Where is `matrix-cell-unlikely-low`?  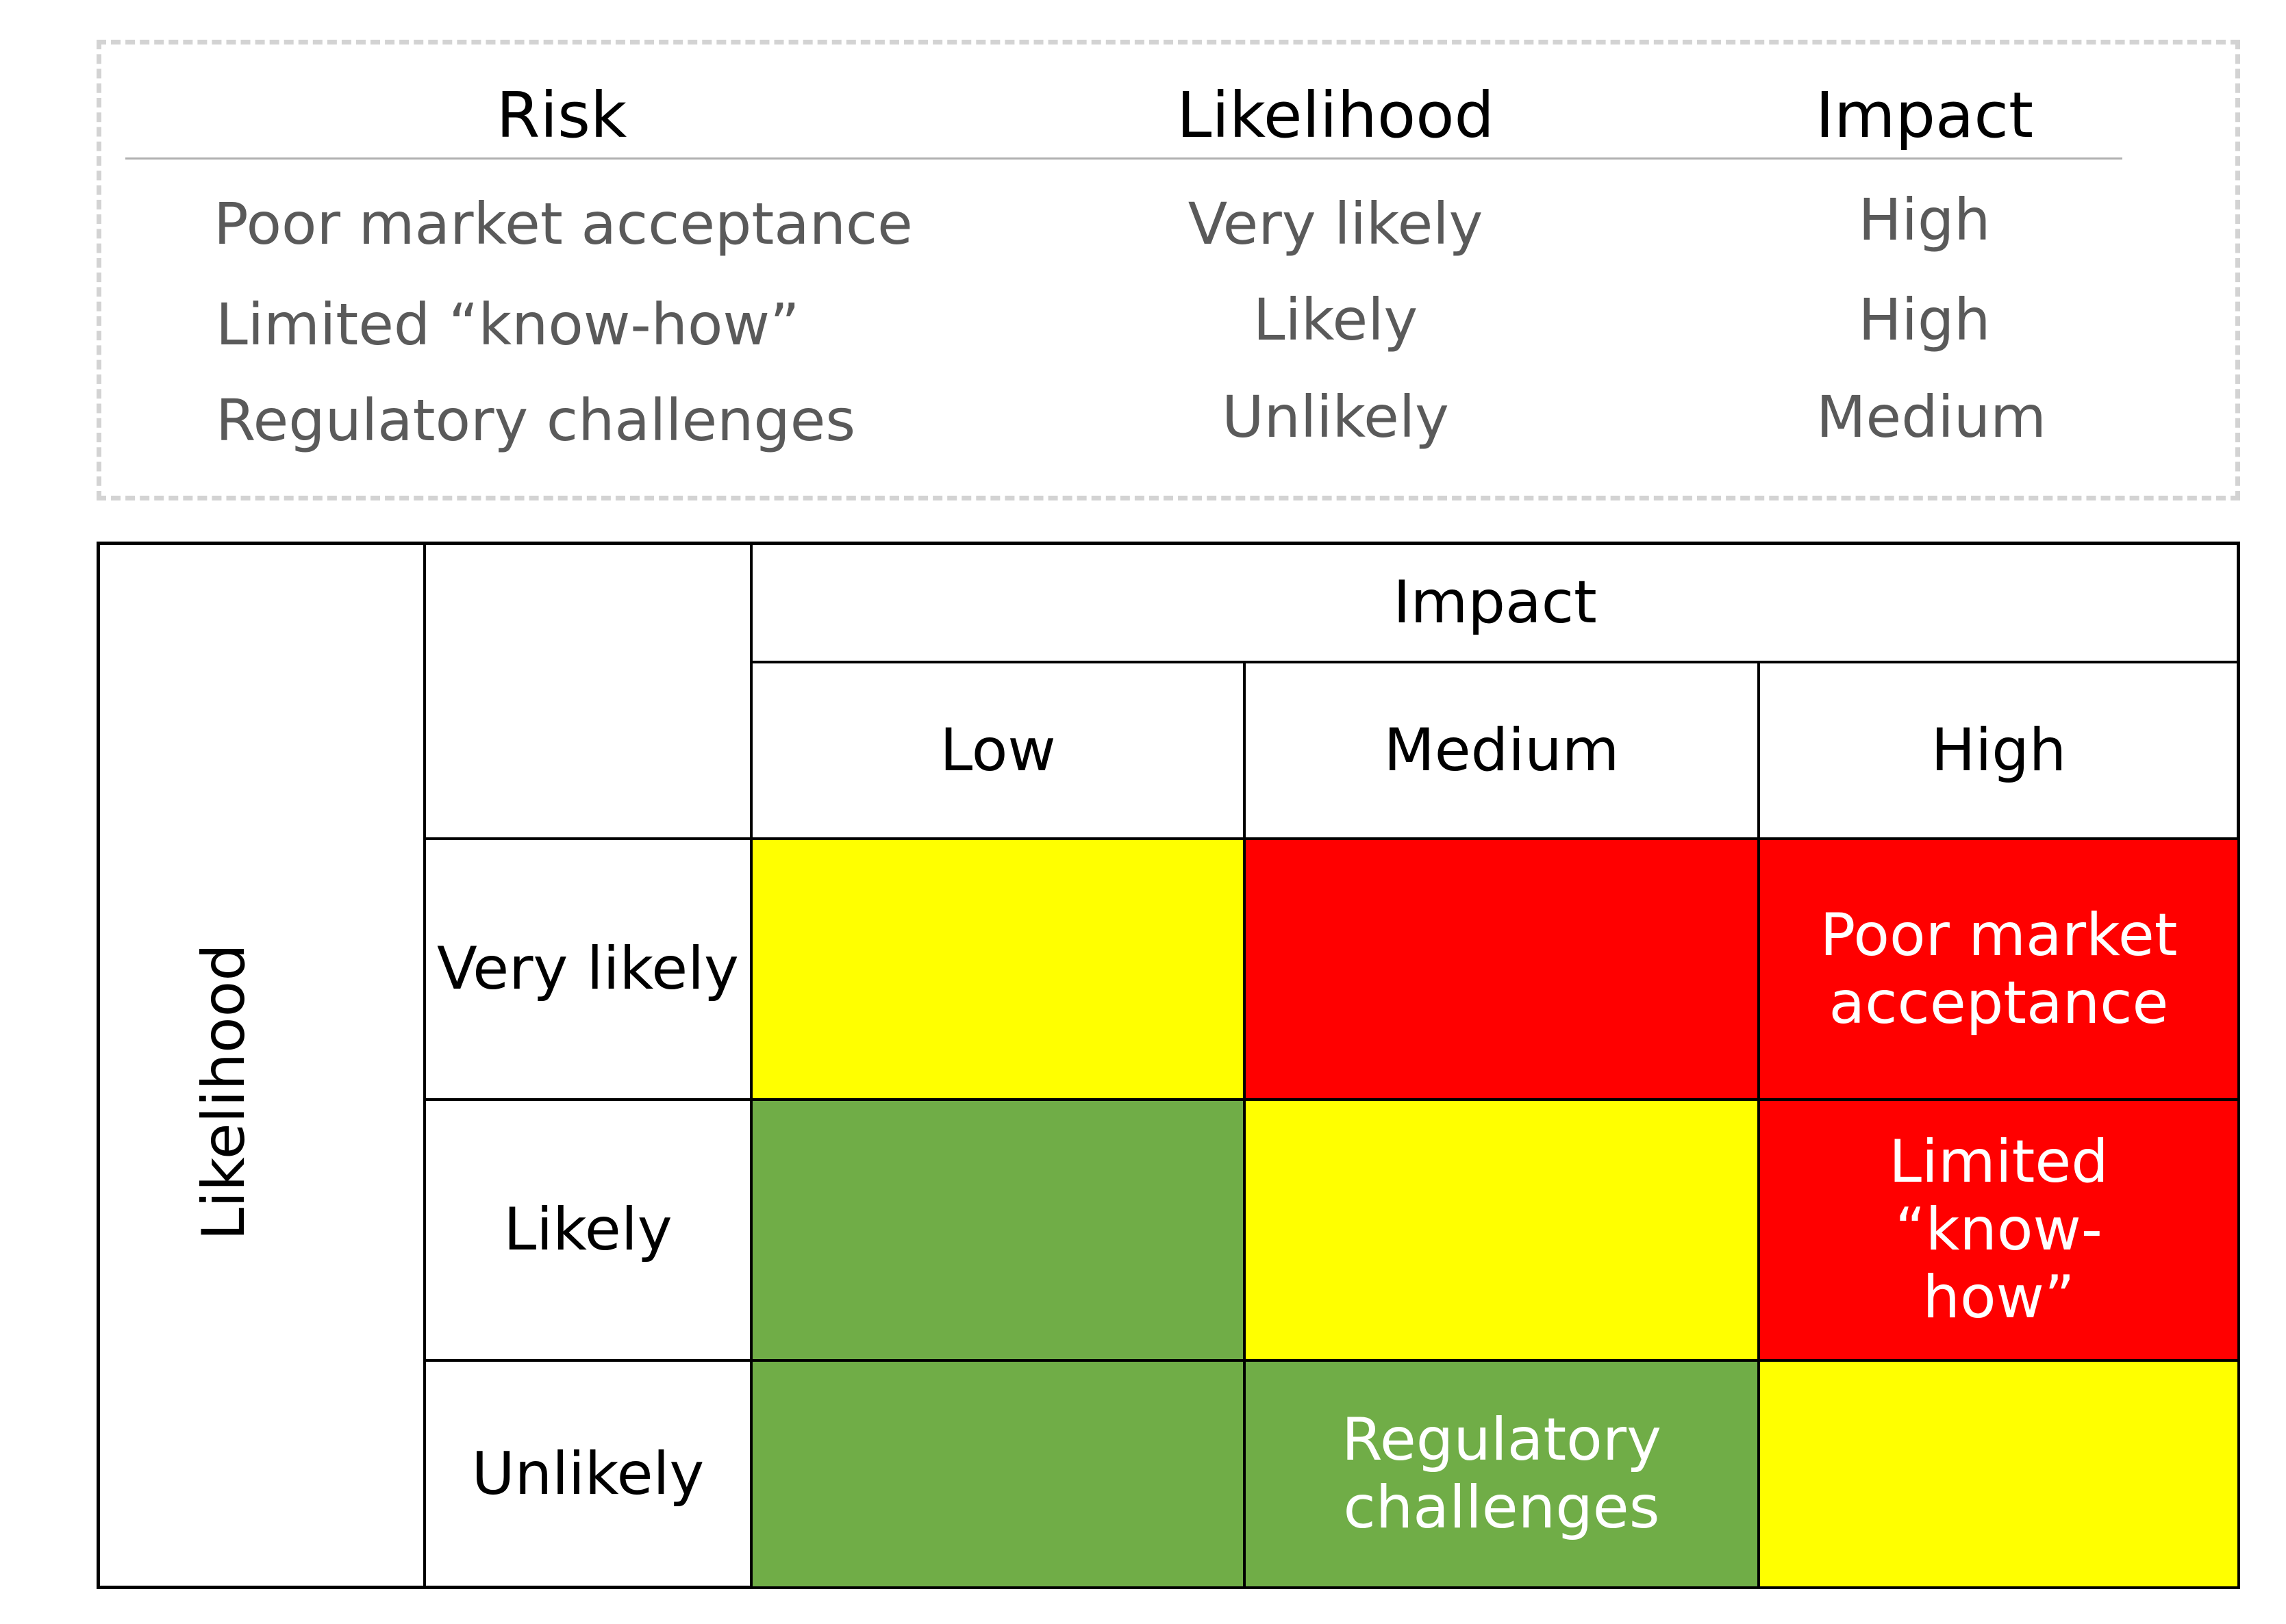 matrix-cell-unlikely-low is located at coordinates (998, 1474).